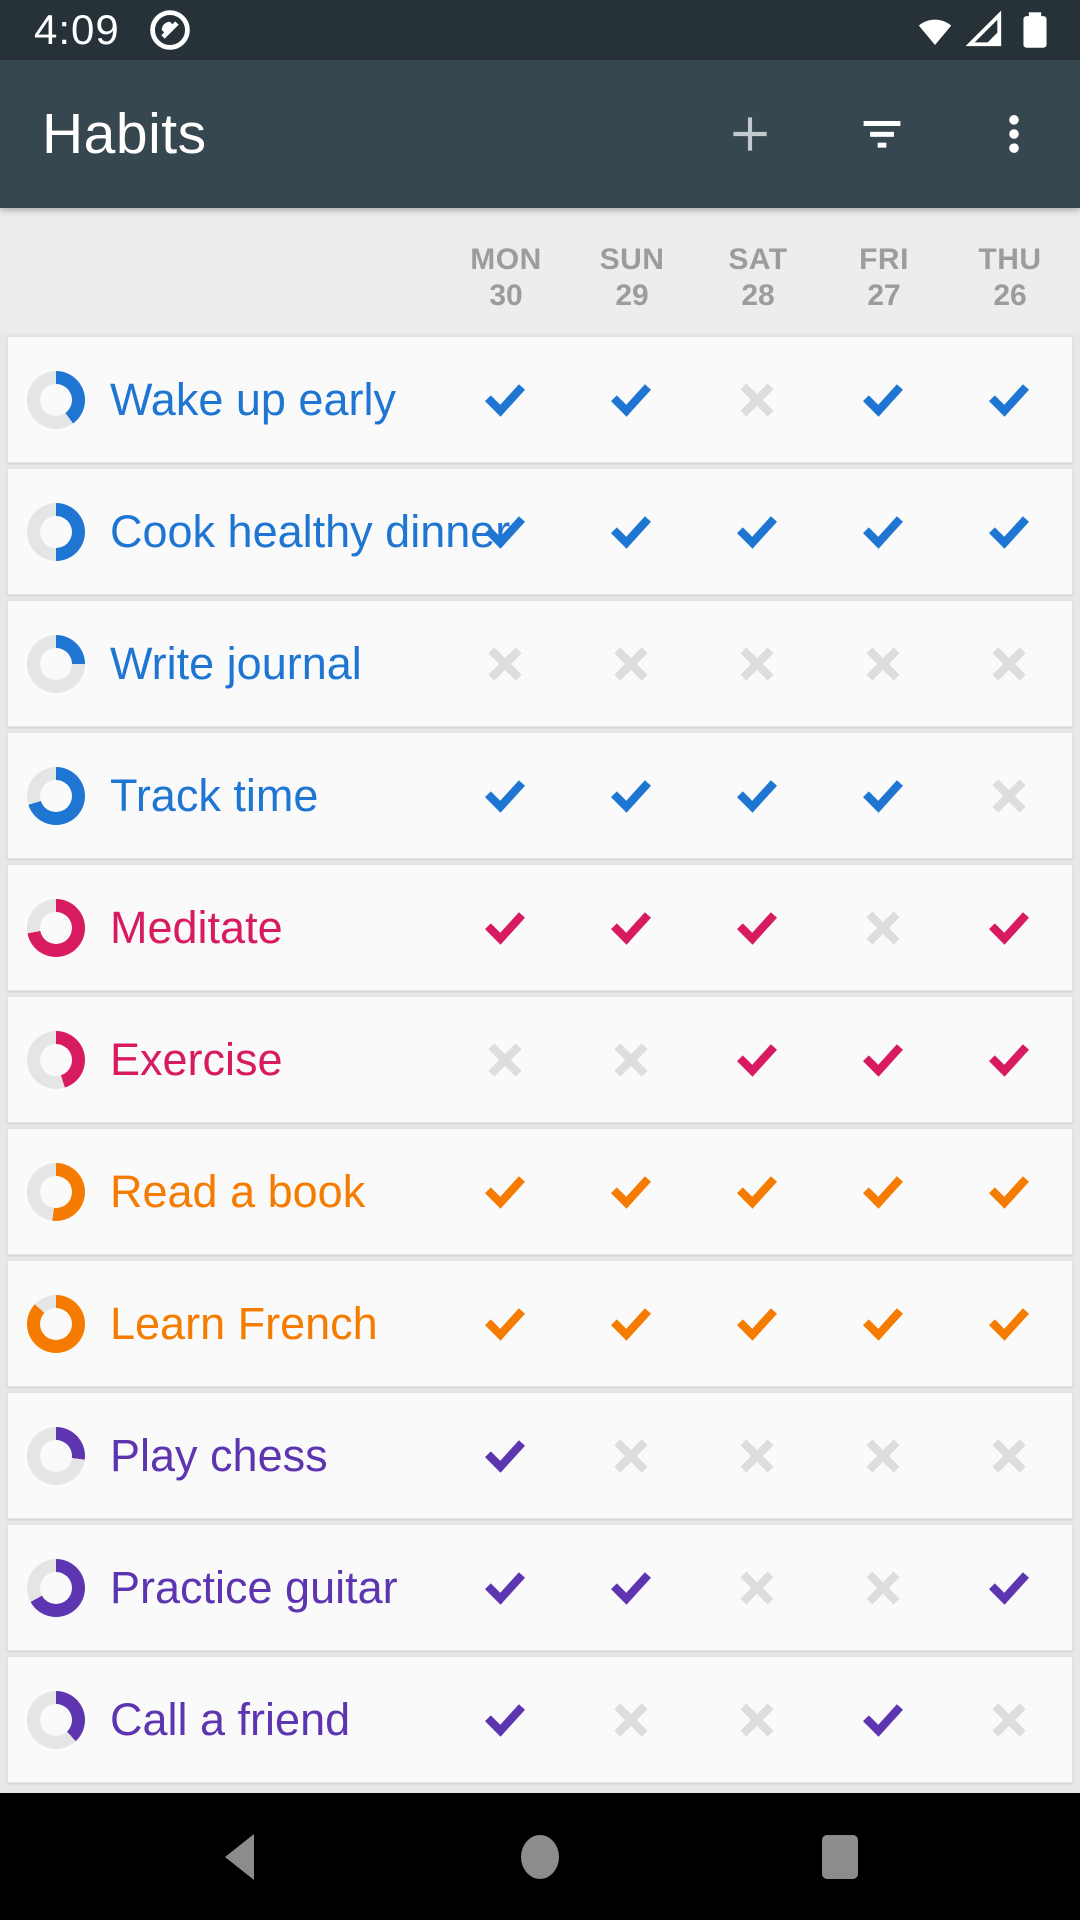  I want to click on nav-home-button, so click(540, 1857).